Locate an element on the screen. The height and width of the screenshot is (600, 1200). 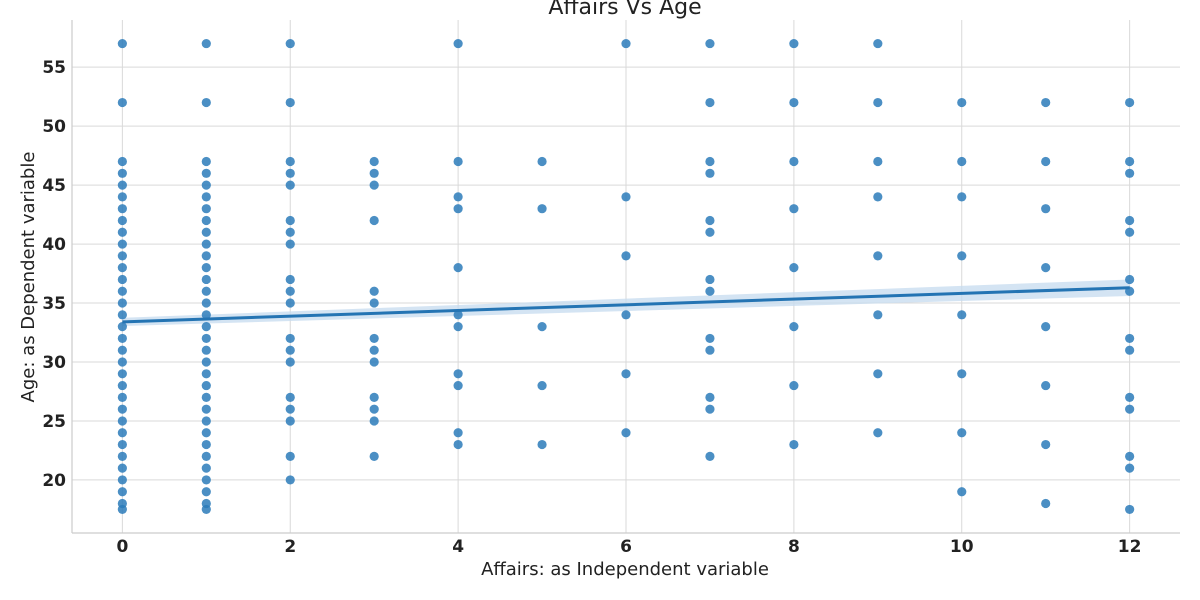
x-tick-label: 4 is located at coordinates (458, 547).